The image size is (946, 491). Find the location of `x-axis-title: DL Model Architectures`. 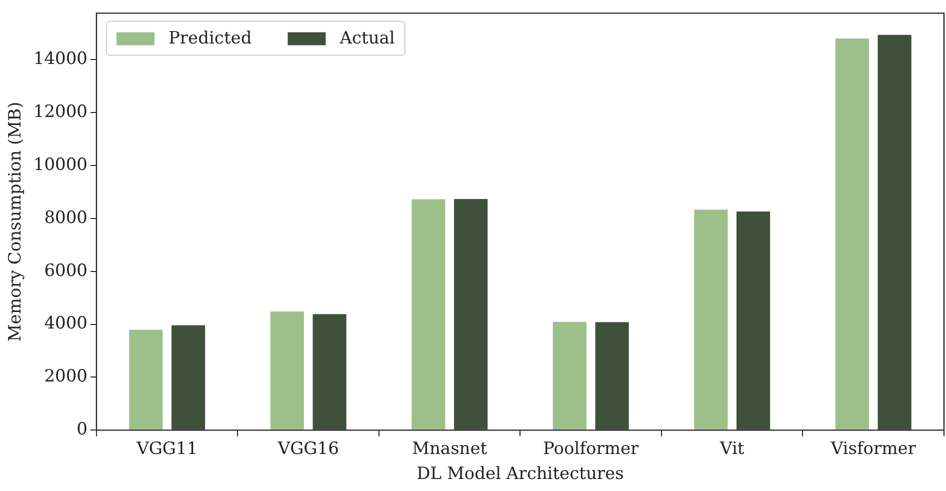

x-axis-title: DL Model Architectures is located at coordinates (520, 474).